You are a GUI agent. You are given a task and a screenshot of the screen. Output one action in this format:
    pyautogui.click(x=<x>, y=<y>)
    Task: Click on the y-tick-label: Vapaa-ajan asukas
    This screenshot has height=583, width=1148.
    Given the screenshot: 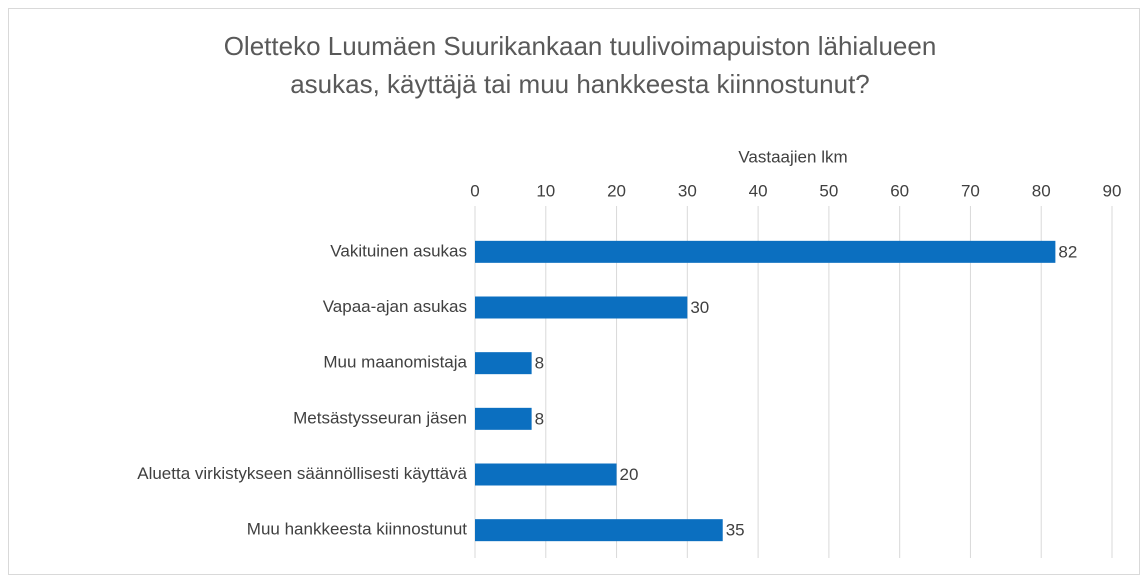 What is the action you would take?
    pyautogui.click(x=395, y=306)
    